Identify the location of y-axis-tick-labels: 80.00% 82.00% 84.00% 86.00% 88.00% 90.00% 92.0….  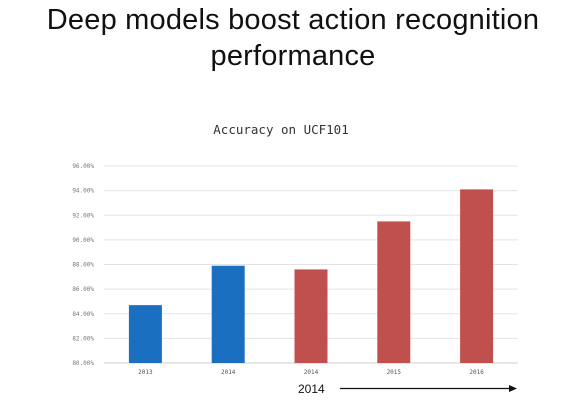
(83, 265).